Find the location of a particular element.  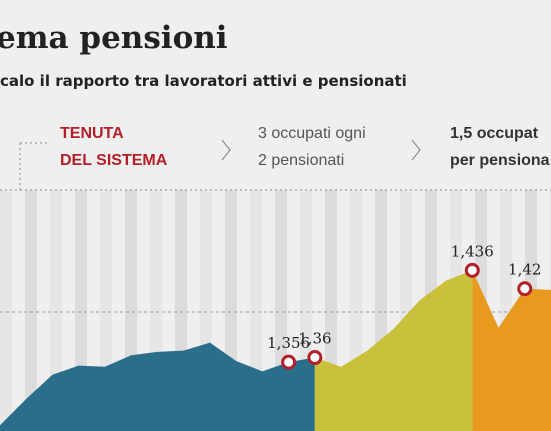

chart-title: ema pensioni is located at coordinates (114, 38).